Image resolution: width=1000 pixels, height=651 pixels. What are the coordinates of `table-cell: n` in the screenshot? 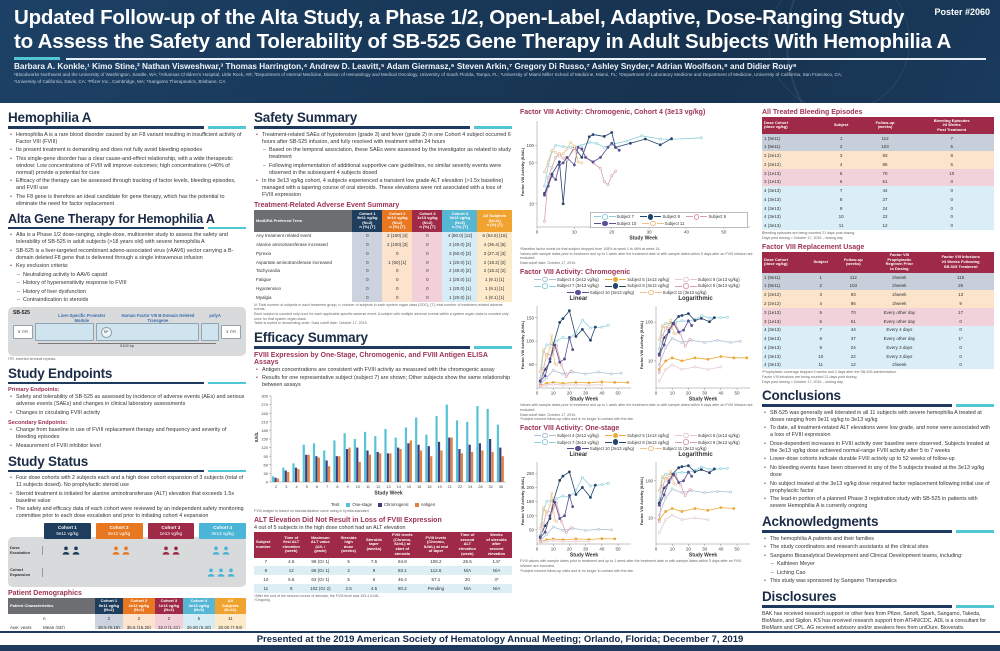 It's located at (44, 619).